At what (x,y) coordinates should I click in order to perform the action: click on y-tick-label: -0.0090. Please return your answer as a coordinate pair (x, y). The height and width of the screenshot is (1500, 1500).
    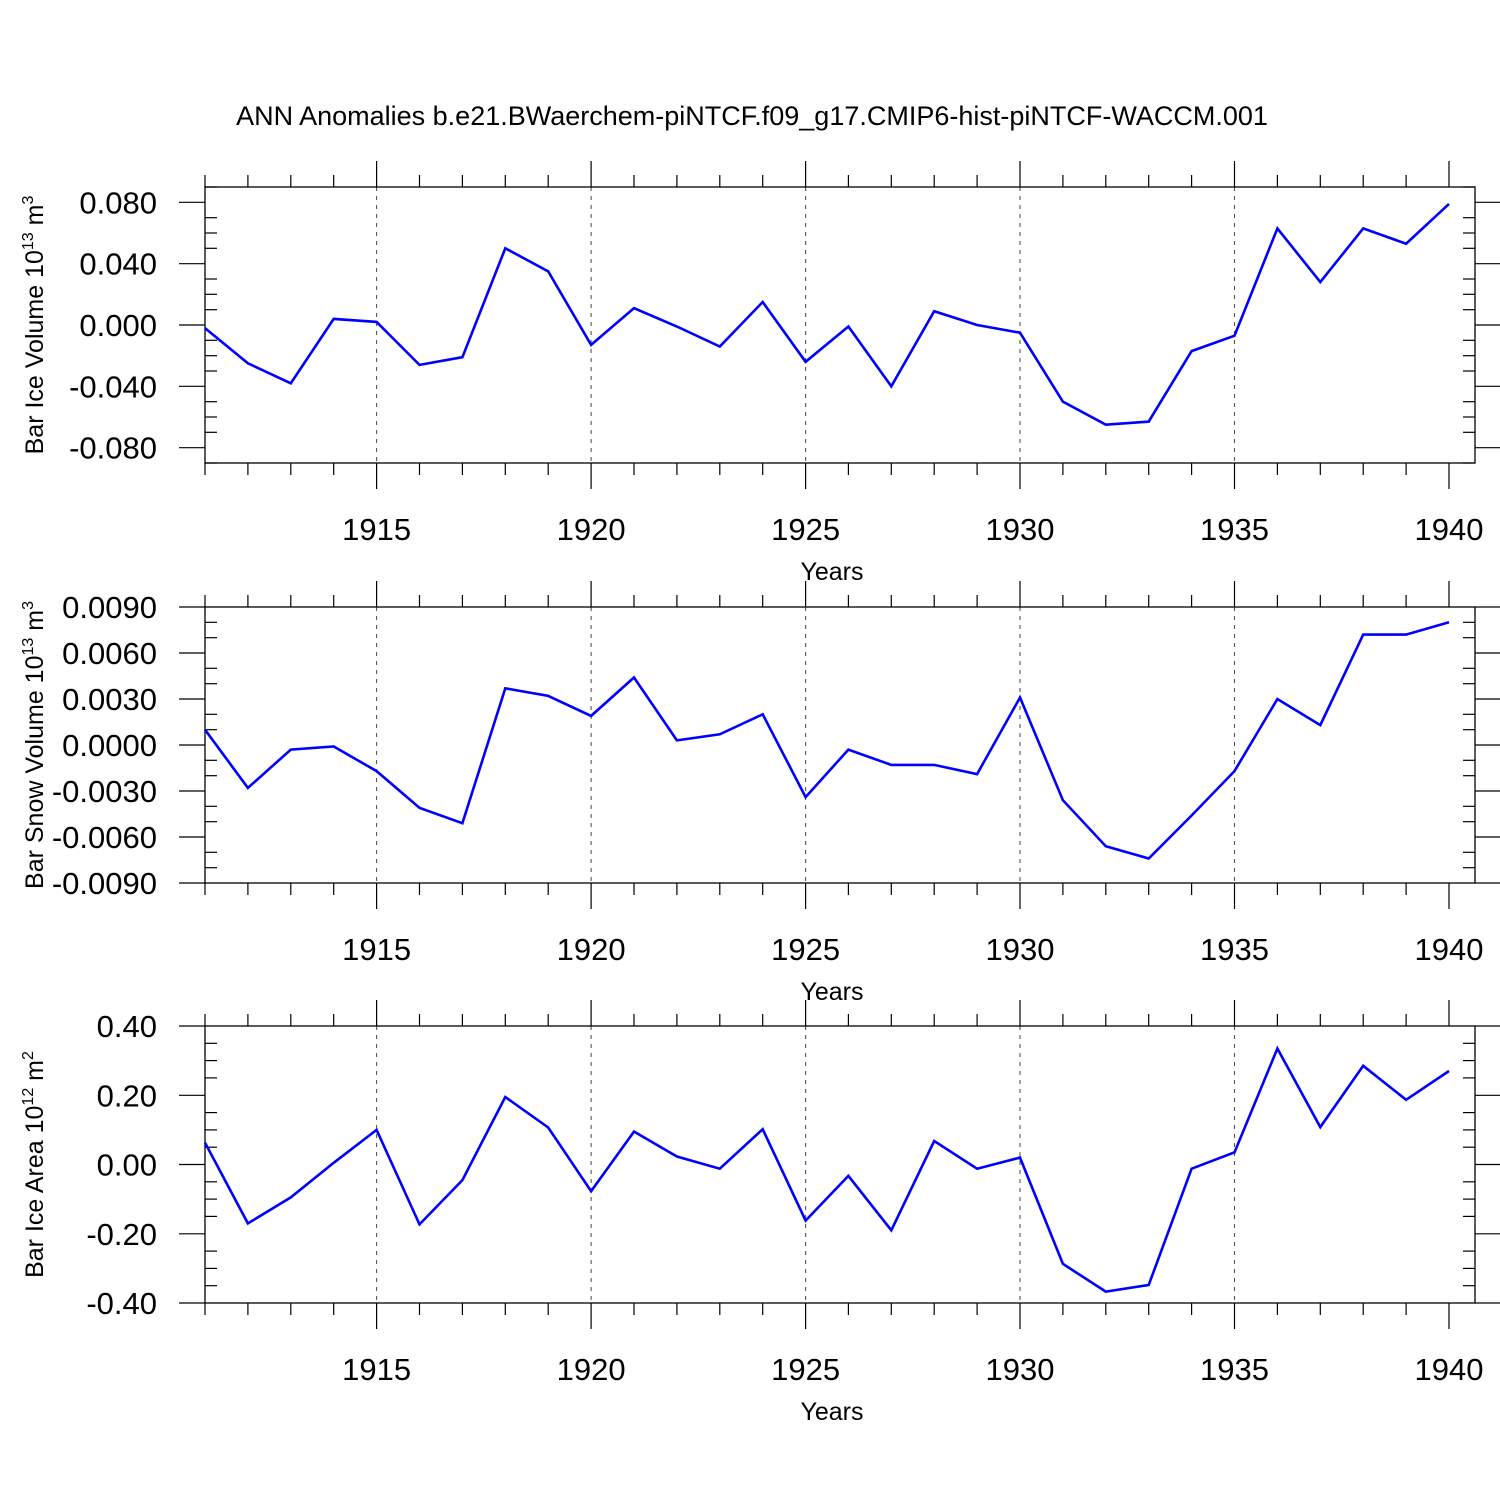
    Looking at the image, I should click on (104, 883).